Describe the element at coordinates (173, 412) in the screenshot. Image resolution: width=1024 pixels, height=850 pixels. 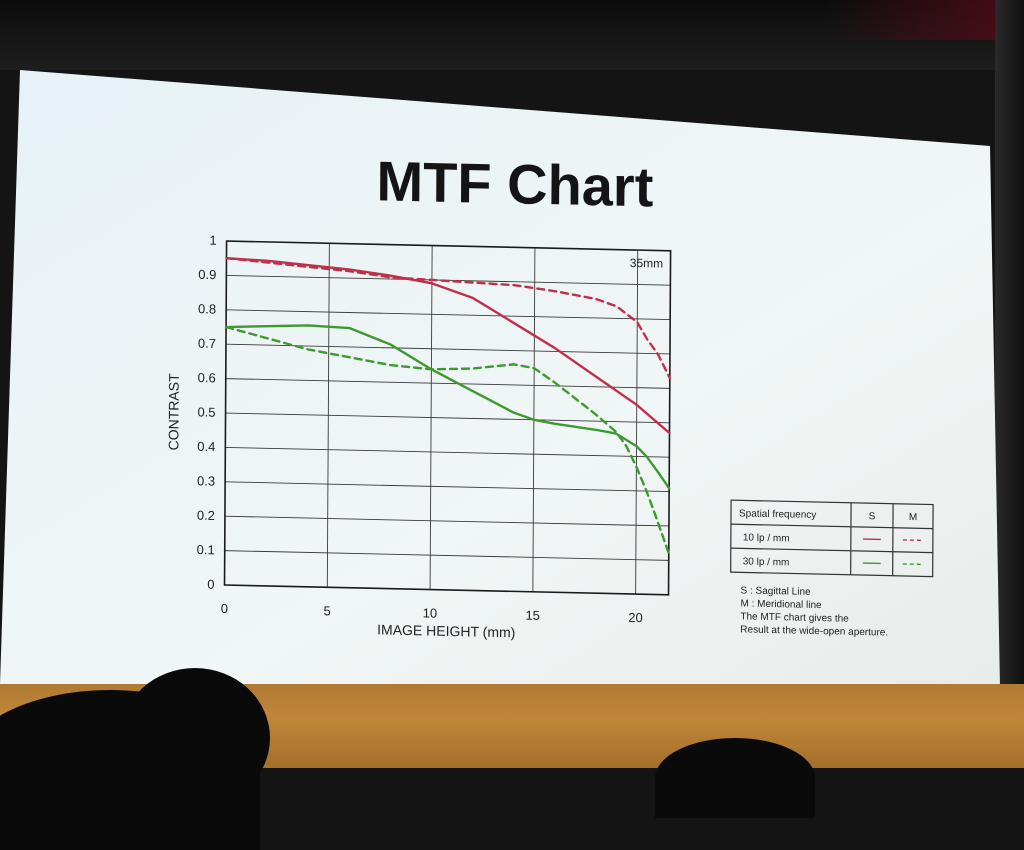
I see `y-axis-label: CONTRAST` at that location.